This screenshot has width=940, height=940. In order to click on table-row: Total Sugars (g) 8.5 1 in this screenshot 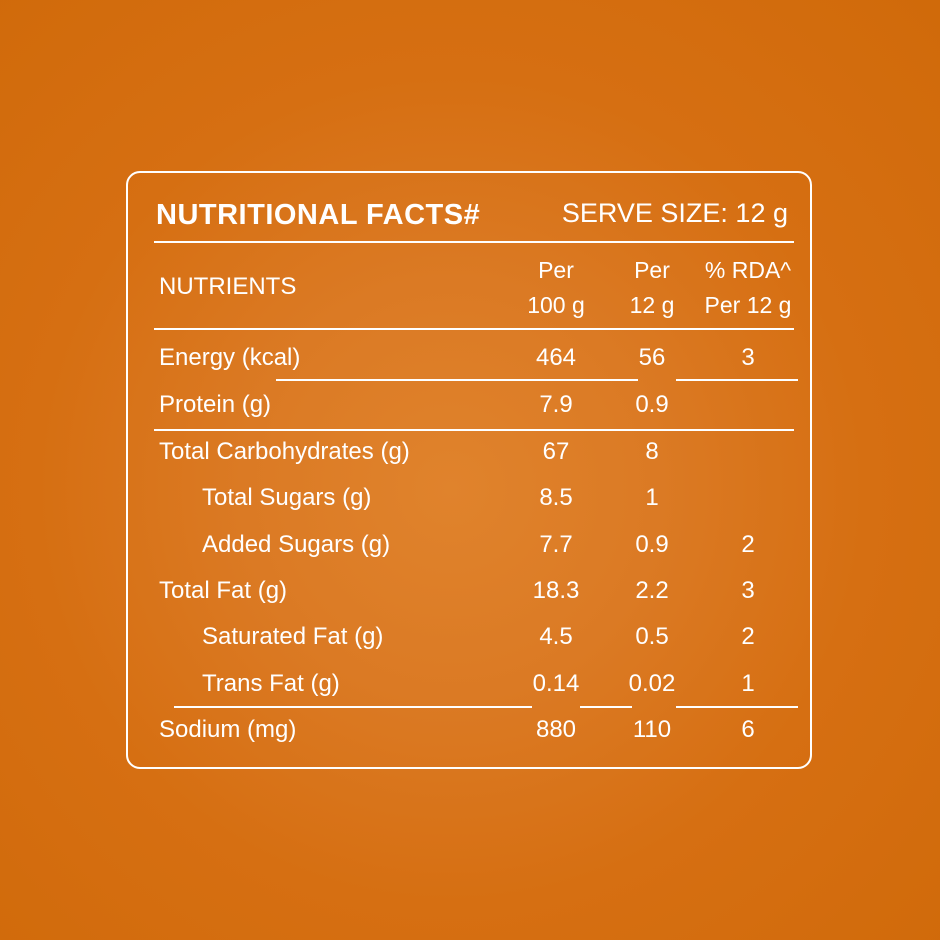, I will do `click(471, 498)`.